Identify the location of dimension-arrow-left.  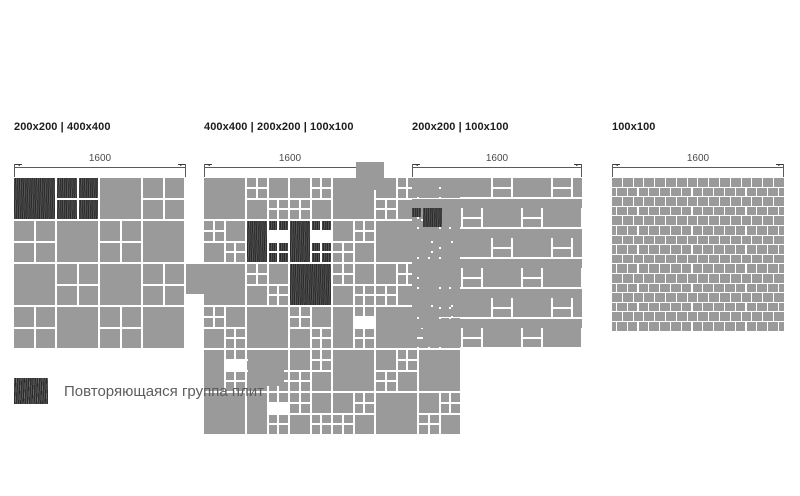
(208, 164).